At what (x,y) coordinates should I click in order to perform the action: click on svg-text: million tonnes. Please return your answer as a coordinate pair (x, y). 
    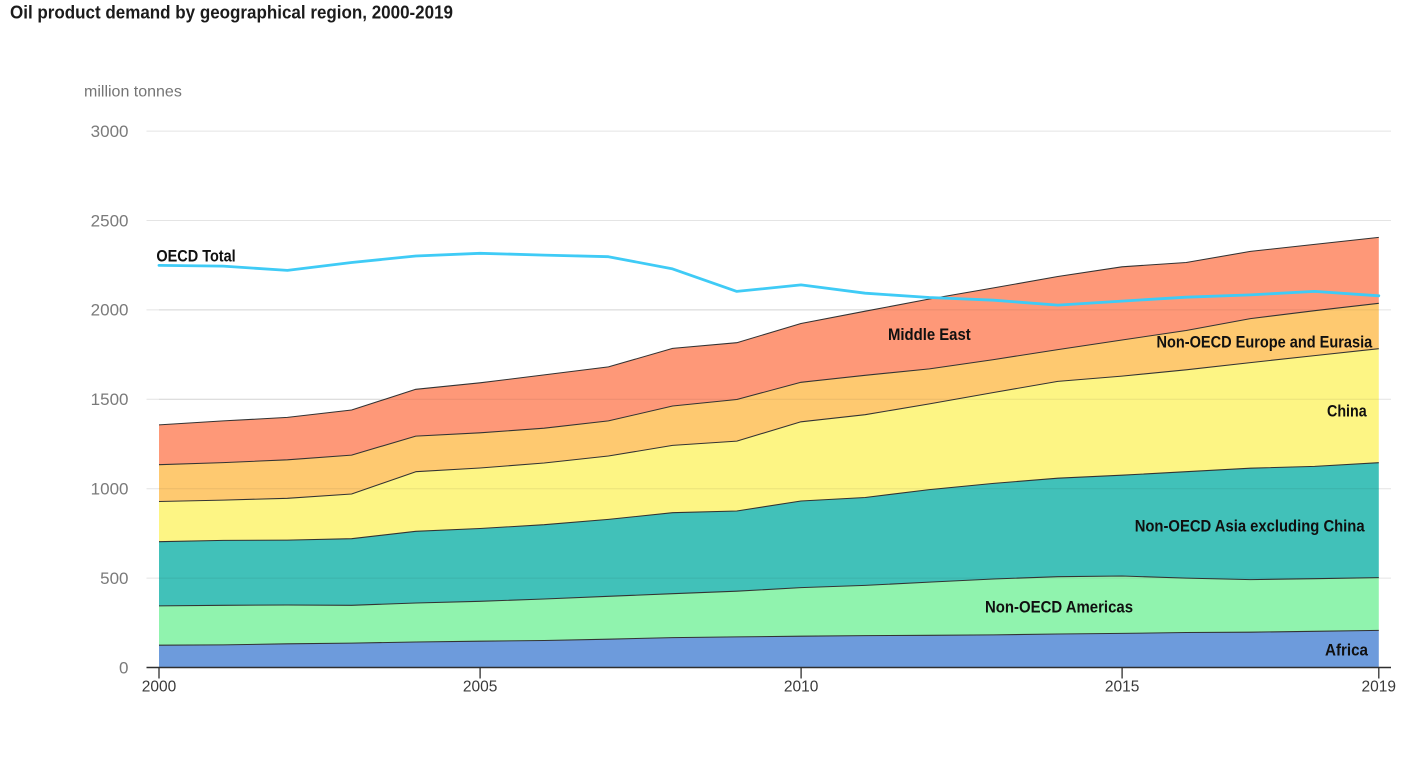
    Looking at the image, I should click on (133, 92).